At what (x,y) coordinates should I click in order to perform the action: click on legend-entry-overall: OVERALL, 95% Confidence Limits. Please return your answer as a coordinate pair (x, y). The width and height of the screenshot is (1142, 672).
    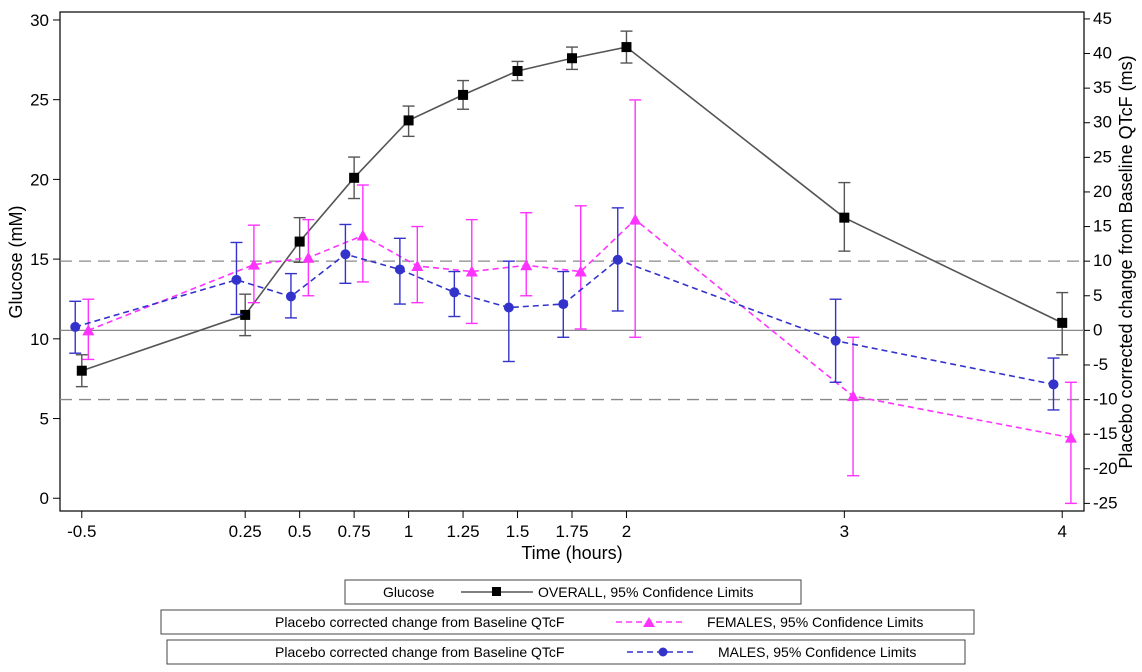
    Looking at the image, I should click on (646, 592).